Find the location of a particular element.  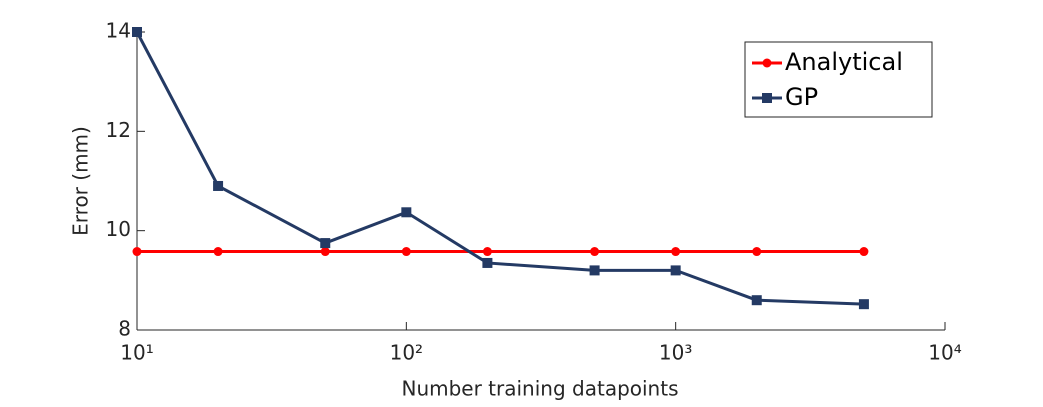

x-tick-label: 10⁴ is located at coordinates (944, 353).